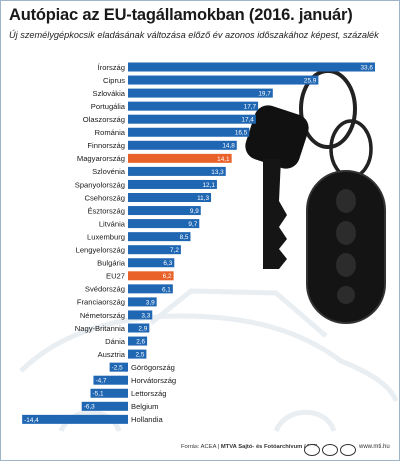 The height and width of the screenshot is (461, 400). What do you see at coordinates (104, 119) in the screenshot?
I see `category-label: Olaszország` at bounding box center [104, 119].